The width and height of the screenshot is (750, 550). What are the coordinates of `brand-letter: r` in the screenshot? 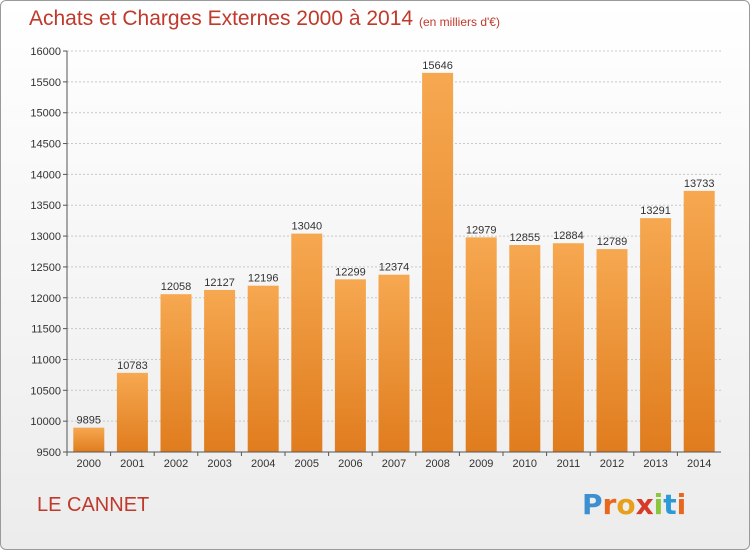 It's located at (609, 504).